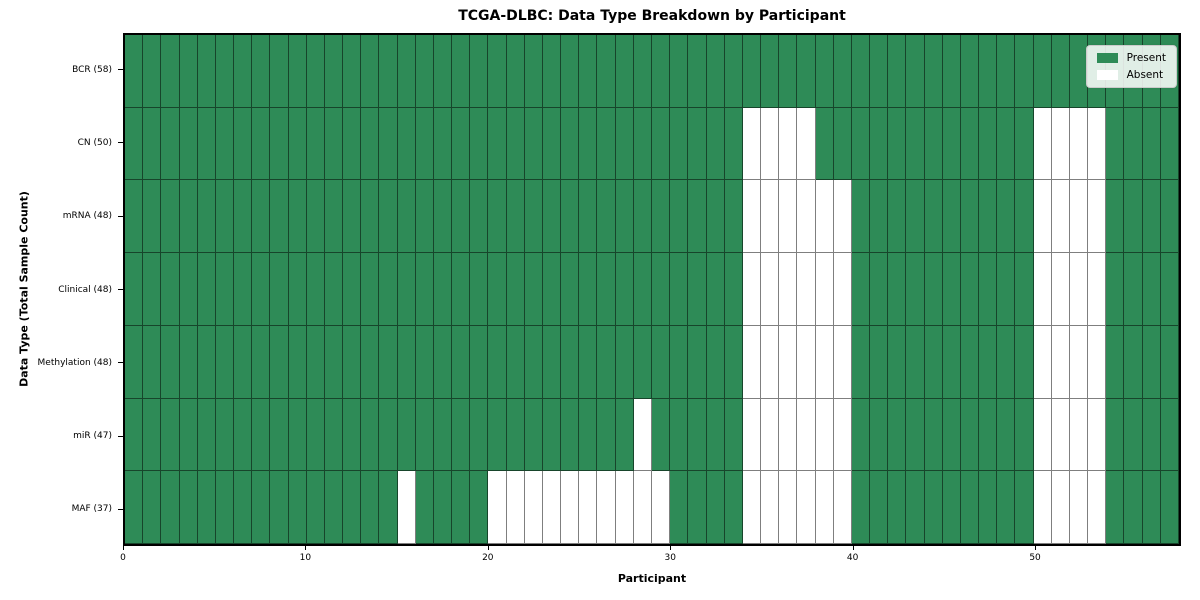  Describe the element at coordinates (652, 578) in the screenshot. I see `x-axis-title: Participant` at that location.